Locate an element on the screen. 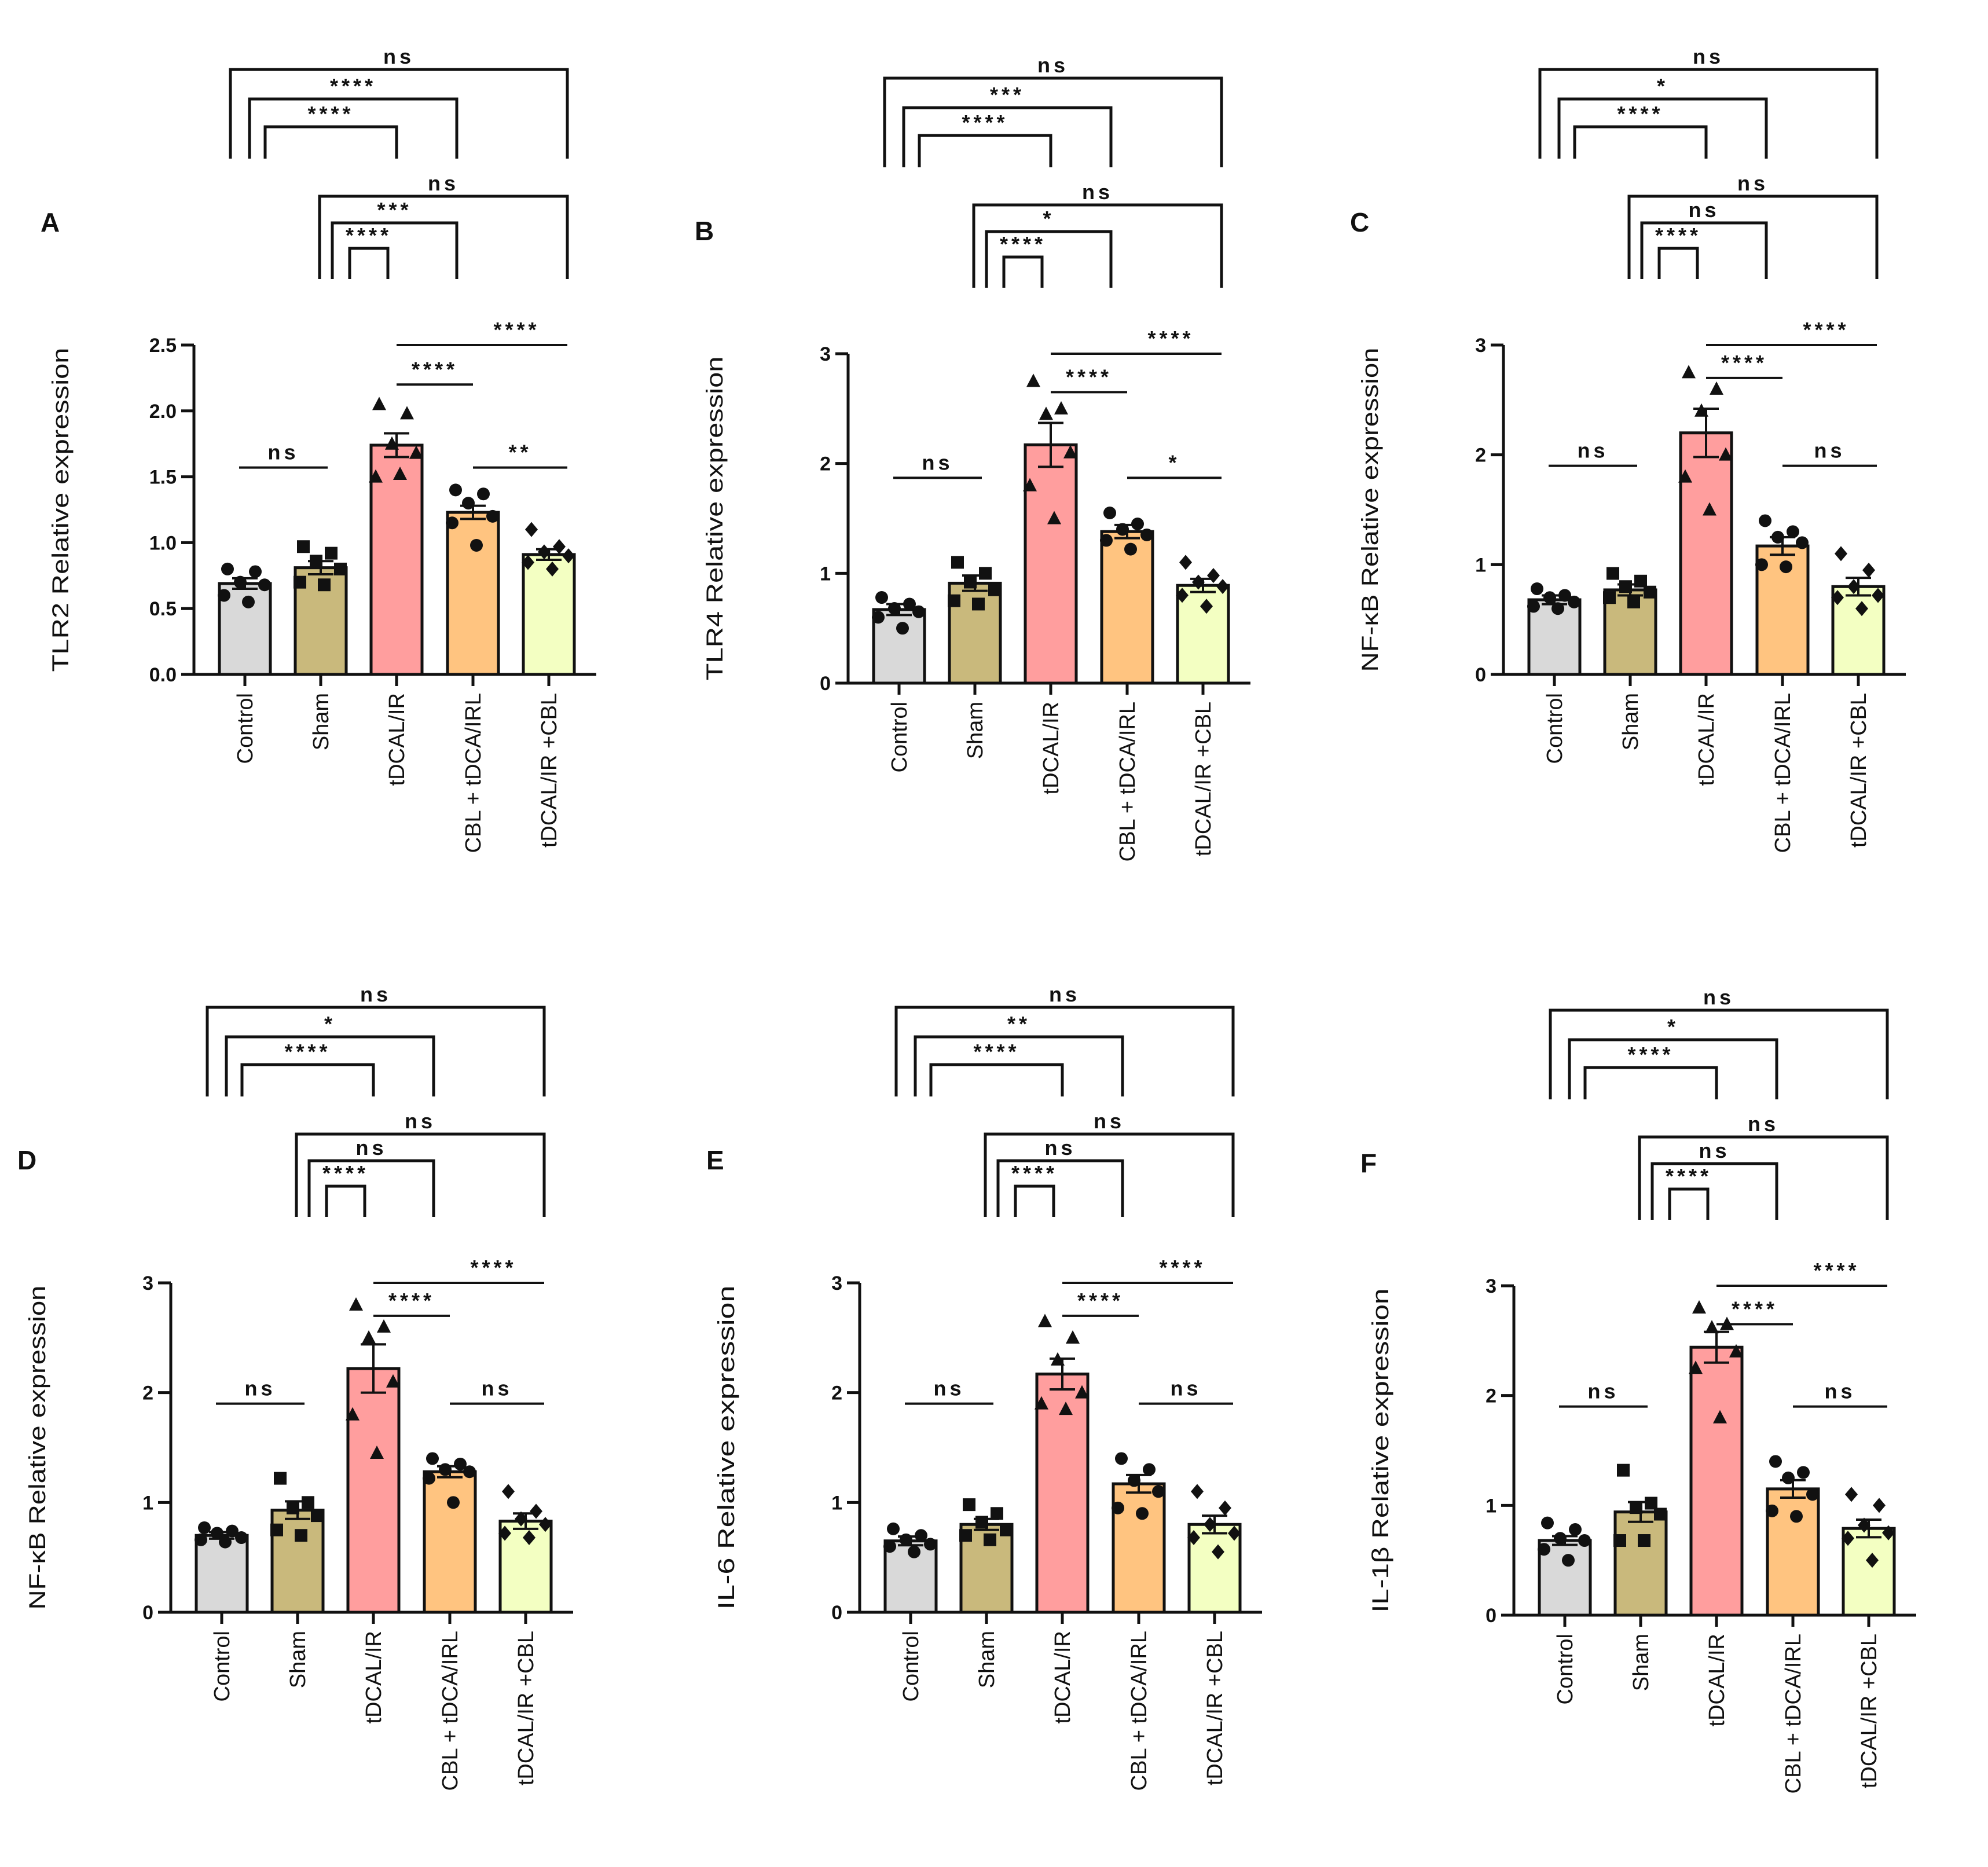  panel-letter: A is located at coordinates (51, 222).